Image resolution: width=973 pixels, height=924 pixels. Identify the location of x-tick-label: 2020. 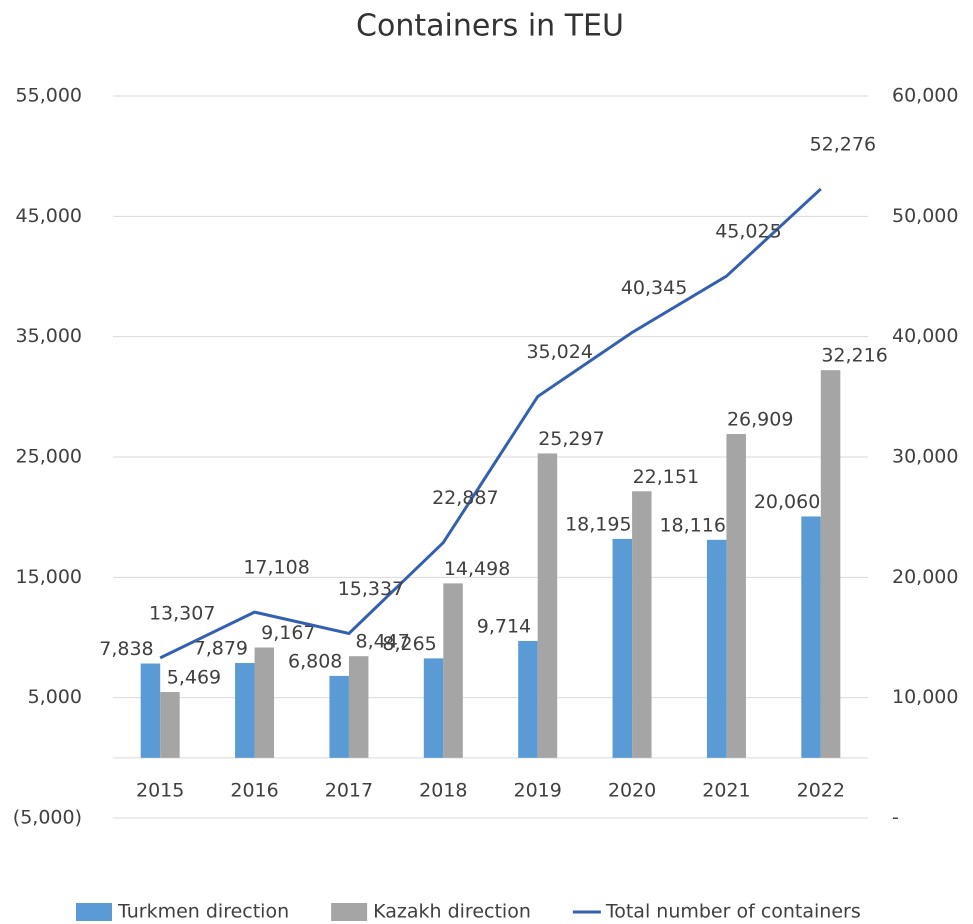
(632, 790).